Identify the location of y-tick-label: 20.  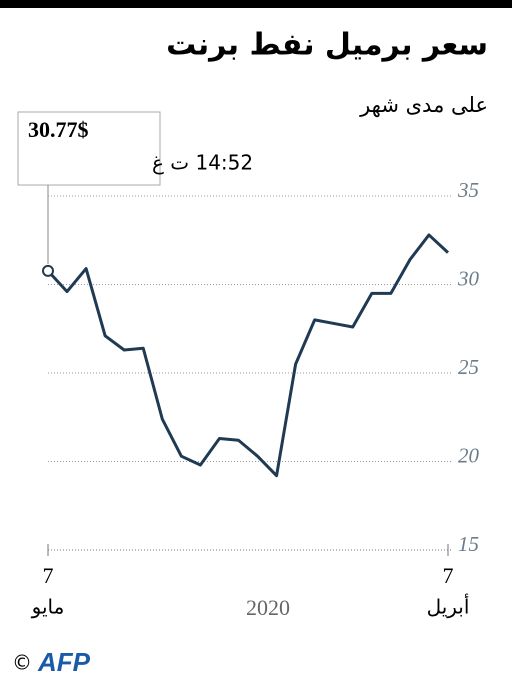
(469, 455).